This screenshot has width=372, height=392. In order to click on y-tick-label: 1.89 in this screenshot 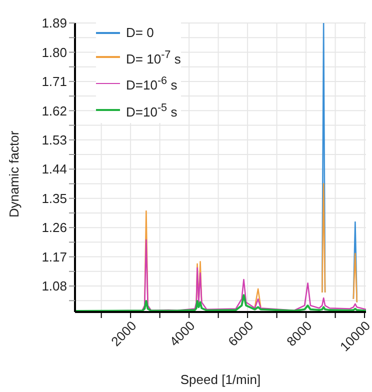, I will do `click(54, 23)`.